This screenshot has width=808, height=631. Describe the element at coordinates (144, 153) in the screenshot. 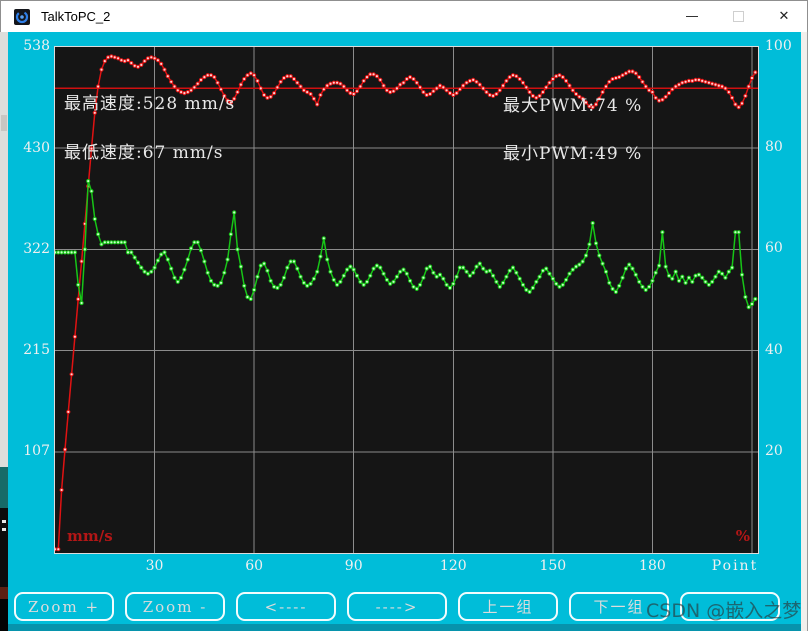

I see `min-speed-annotation: 最低速度:67 mm/s` at that location.